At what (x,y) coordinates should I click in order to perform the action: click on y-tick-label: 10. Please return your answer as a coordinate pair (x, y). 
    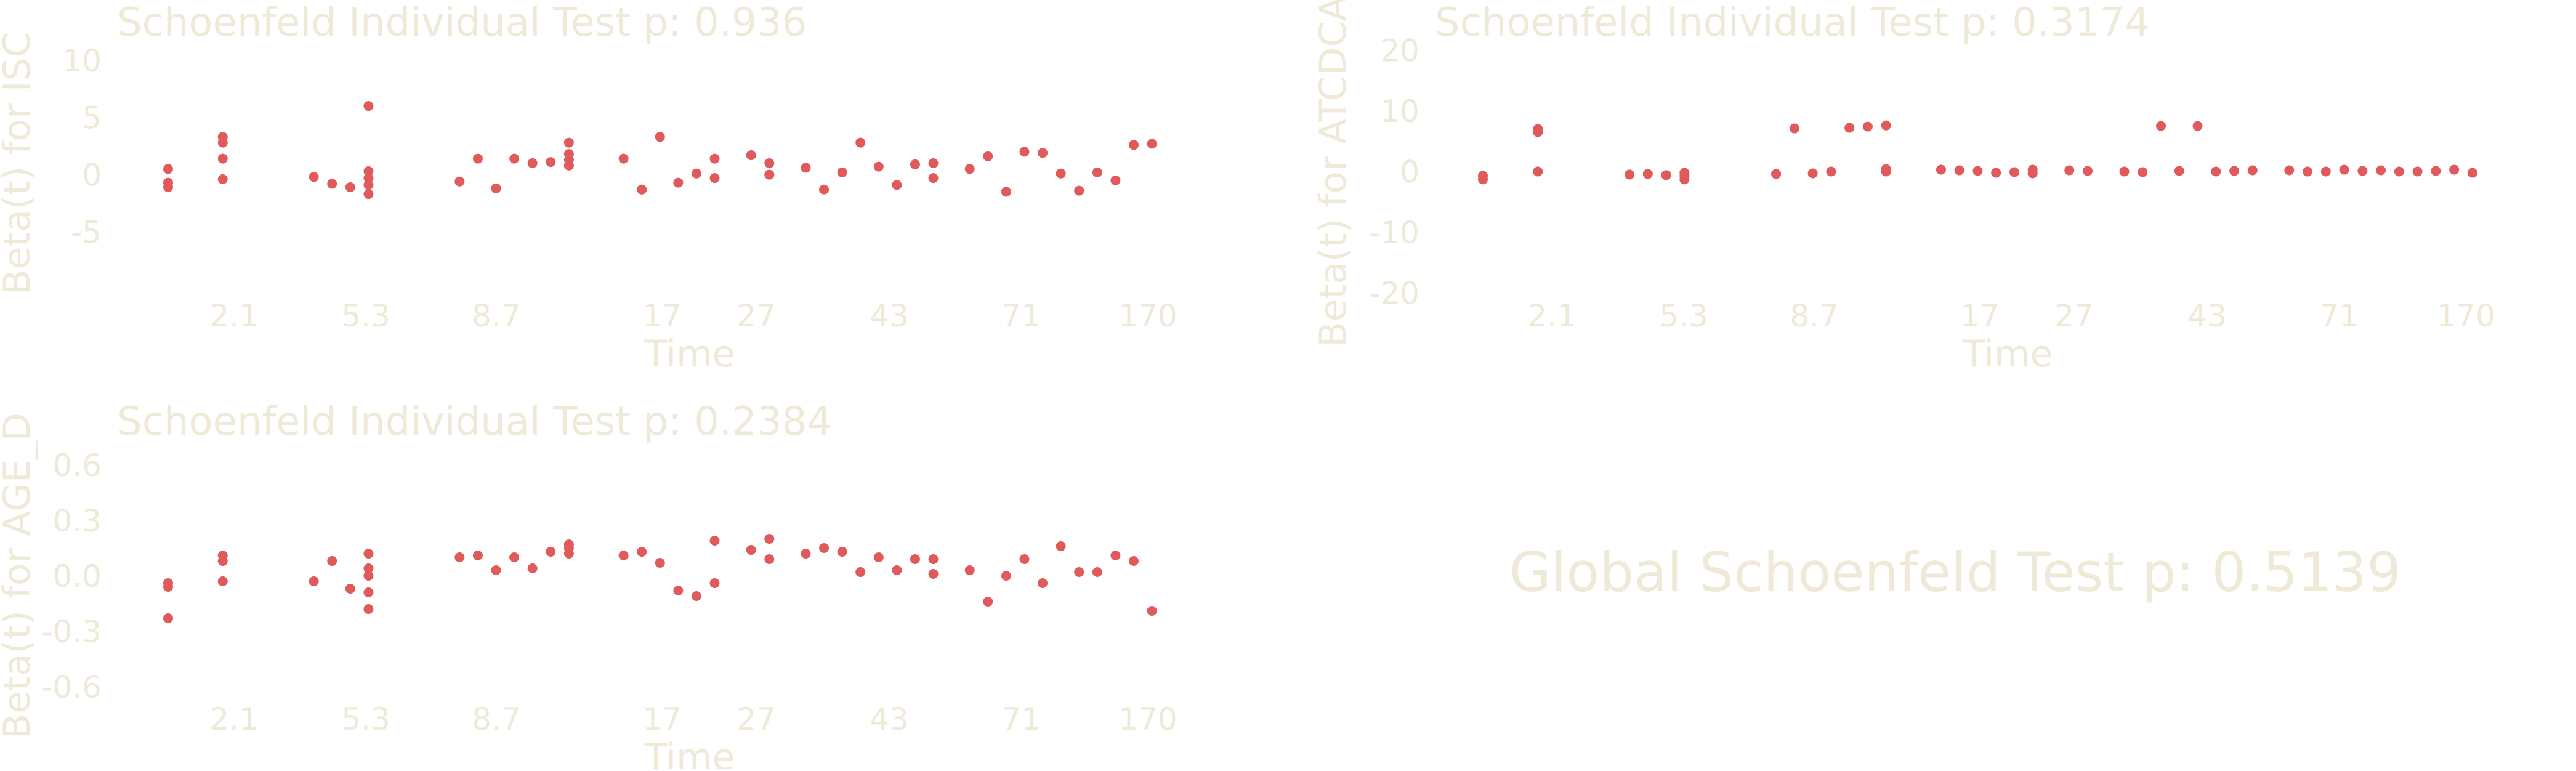
    Looking at the image, I should click on (1399, 111).